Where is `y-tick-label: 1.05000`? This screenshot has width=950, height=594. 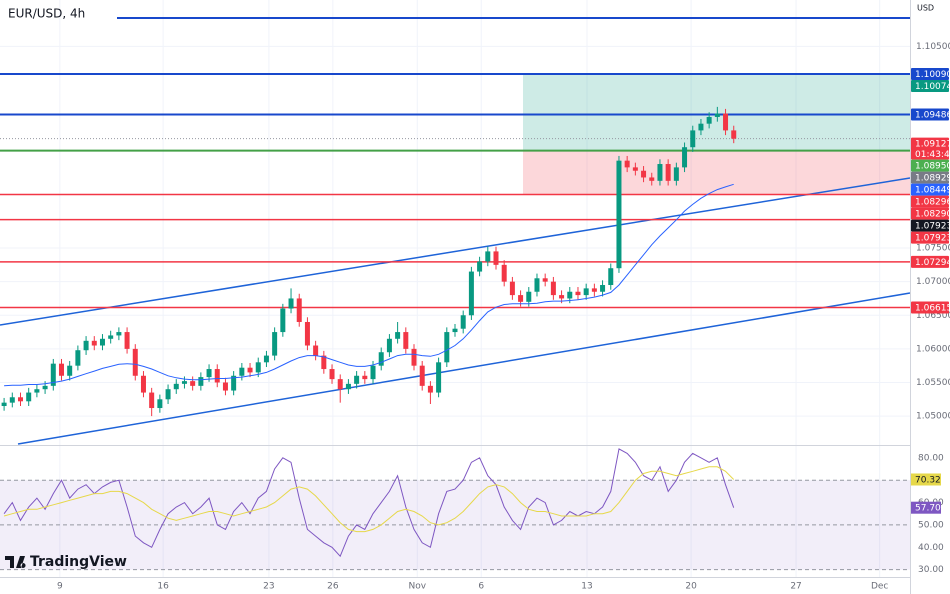 y-tick-label: 1.05000 is located at coordinates (933, 417).